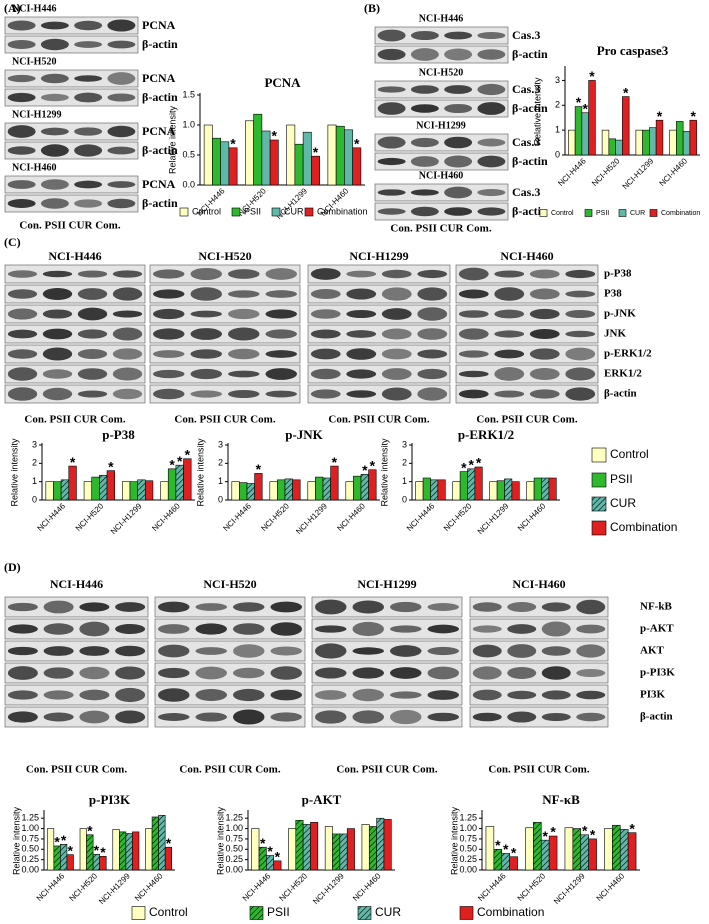 Image resolution: width=709 pixels, height=924 pixels. What do you see at coordinates (188, 154) in the screenshot?
I see `y-tick-label: 0.5` at bounding box center [188, 154].